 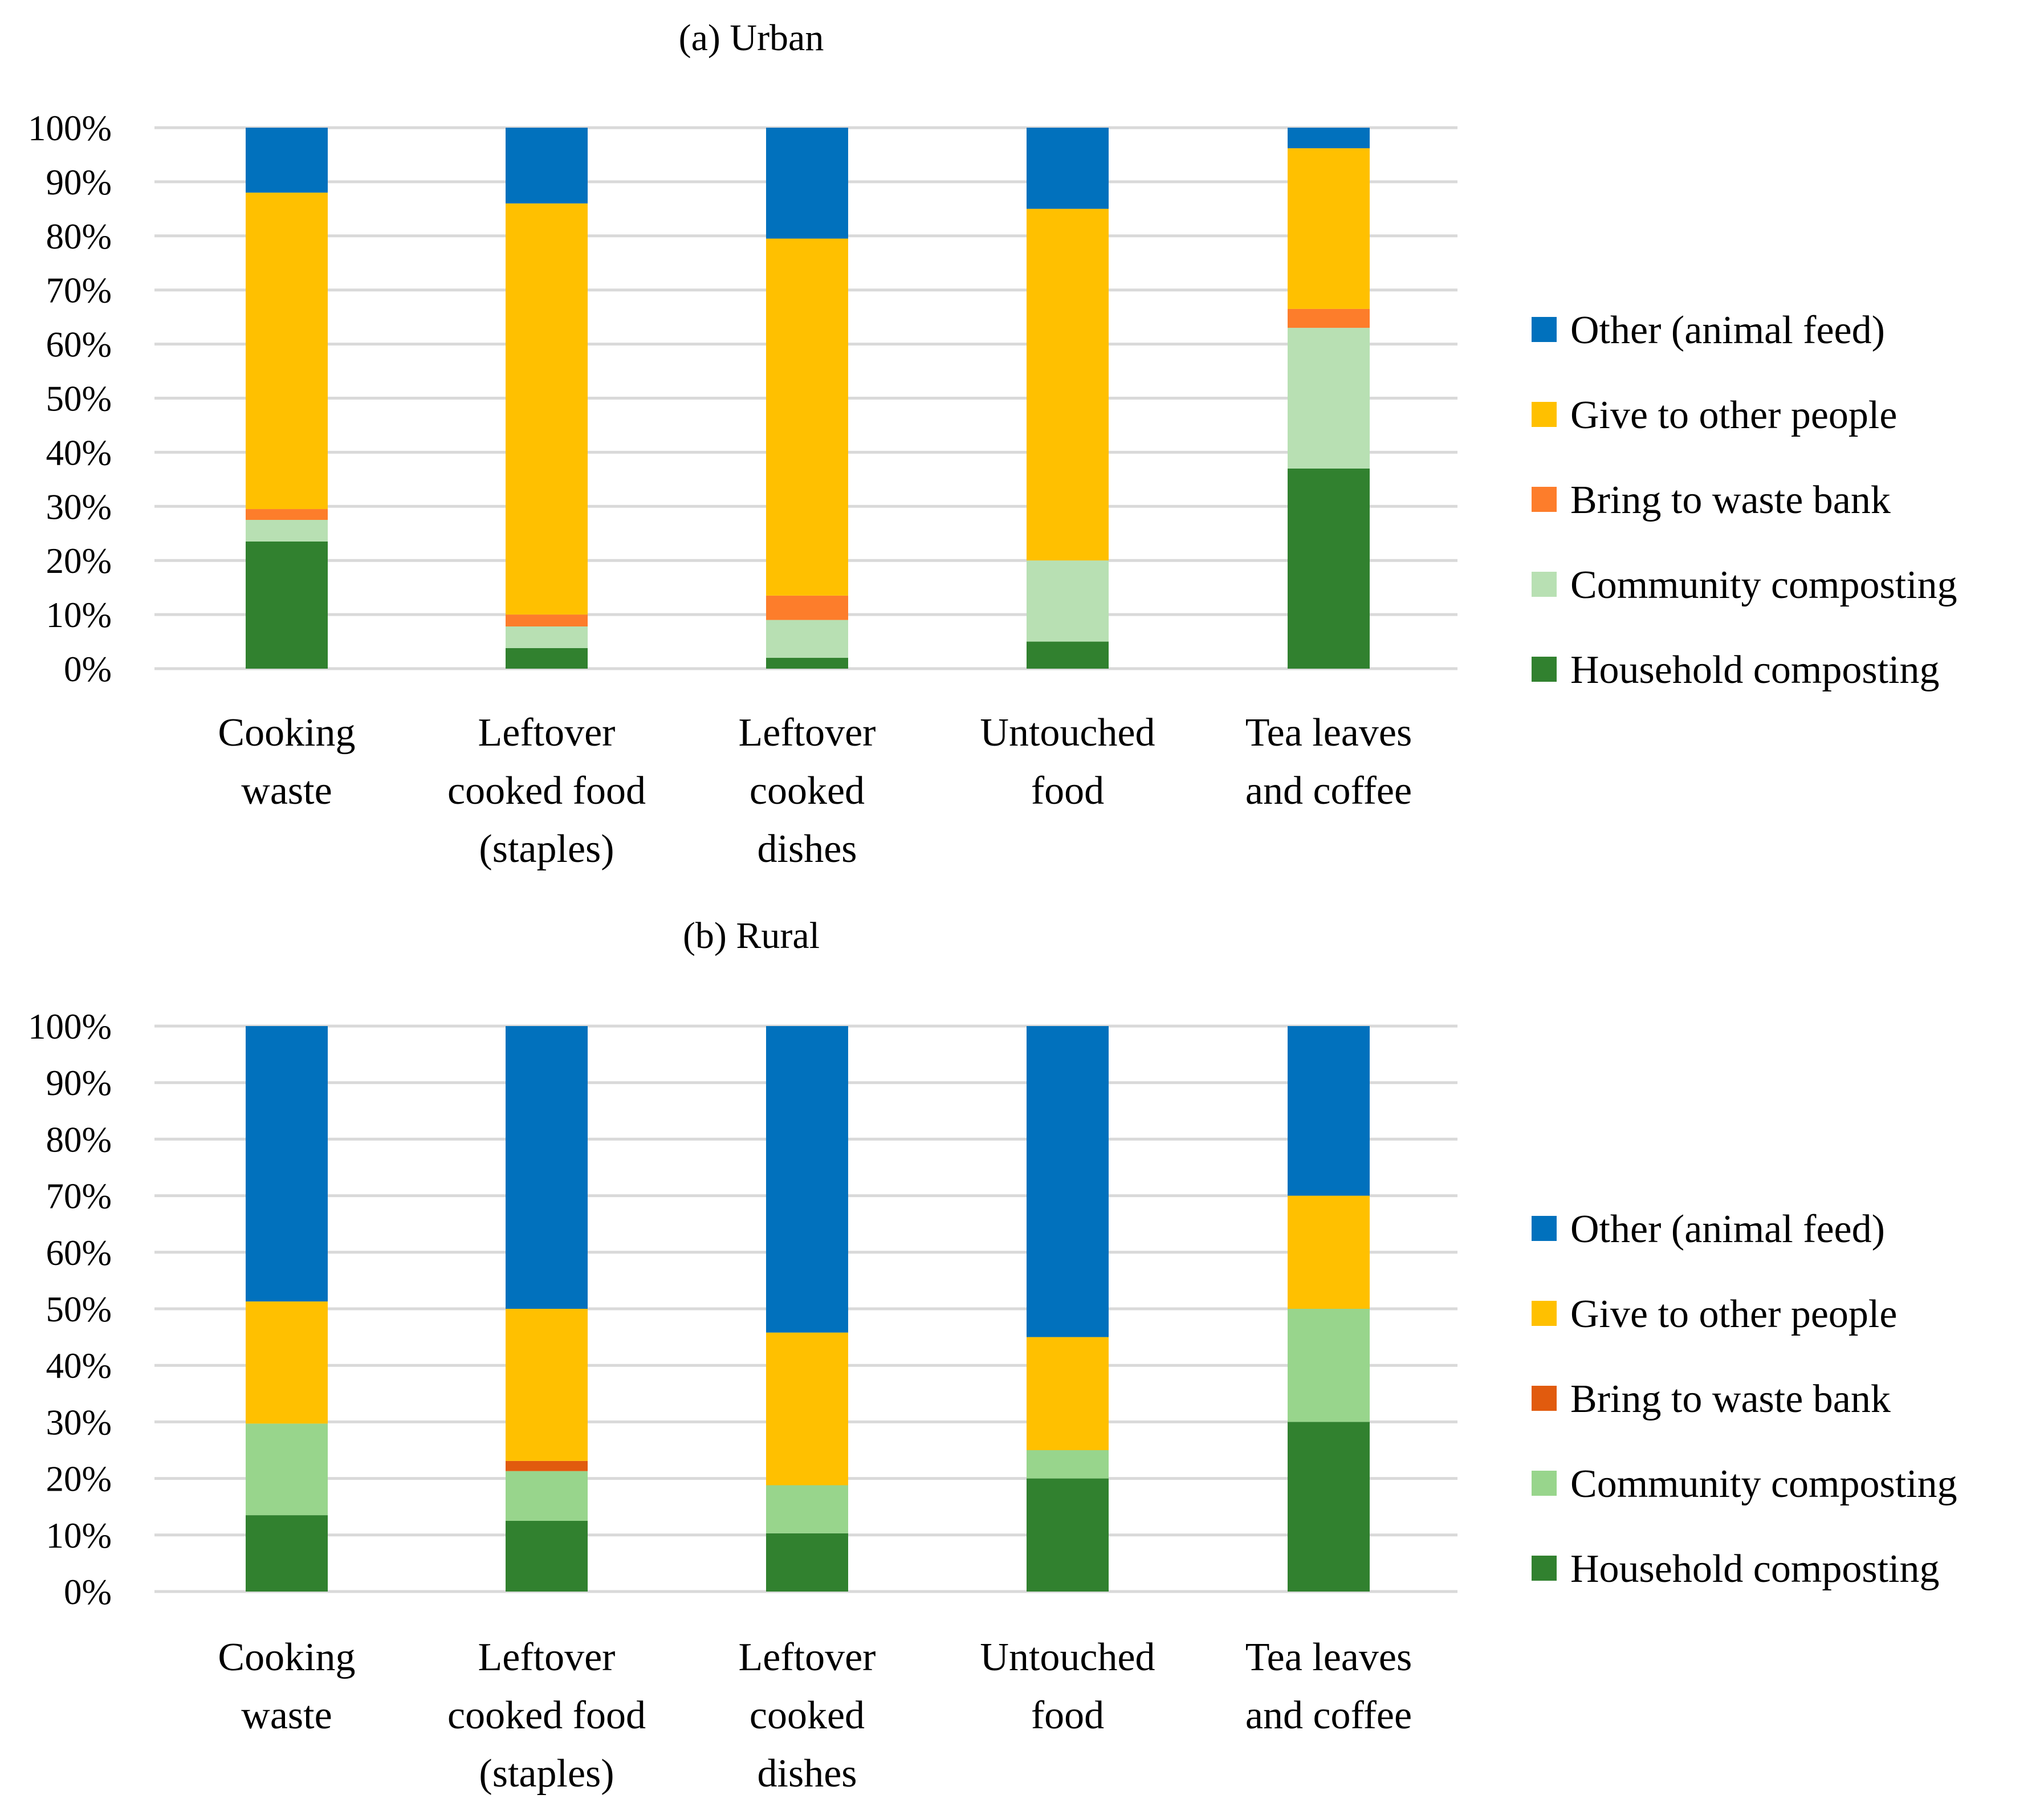 I want to click on x-category-label-line: cooked, so click(x=808, y=1716).